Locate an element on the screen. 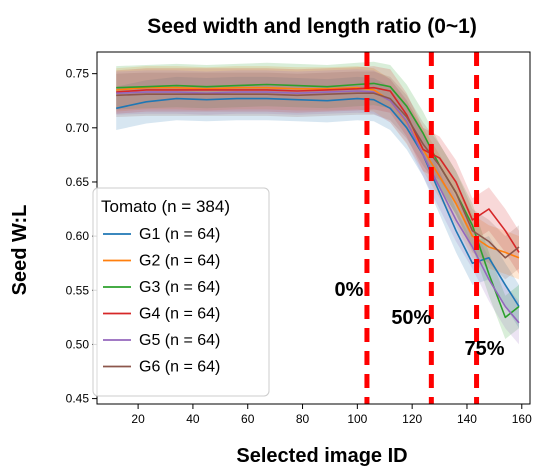 This screenshot has height=473, width=548. threshold-label-1: 0% is located at coordinates (348, 290).